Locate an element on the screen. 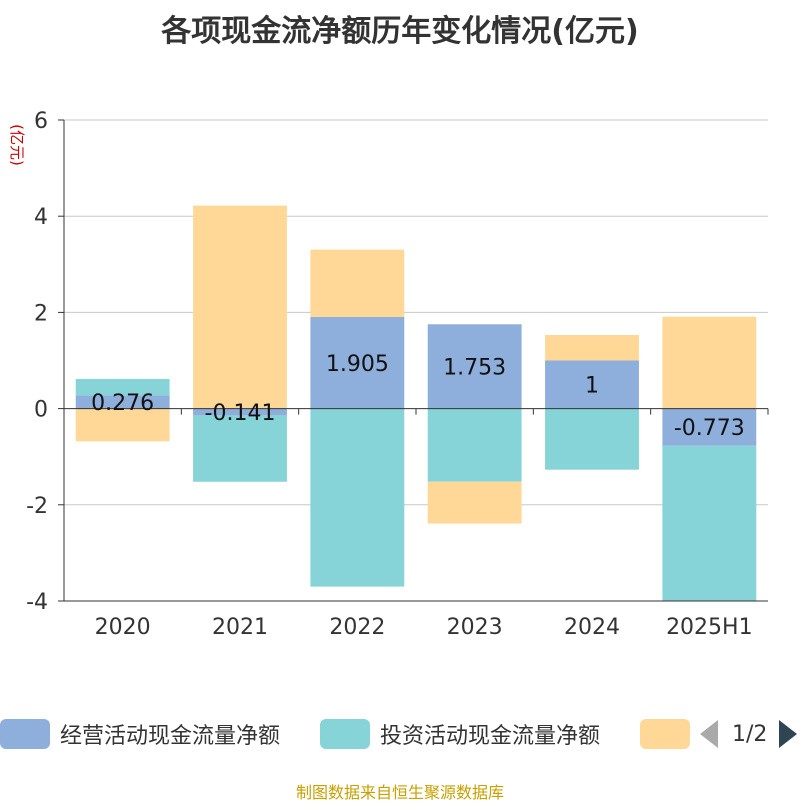 This screenshot has height=803, width=800. bar-series-1-2025H1 is located at coordinates (709, 523).